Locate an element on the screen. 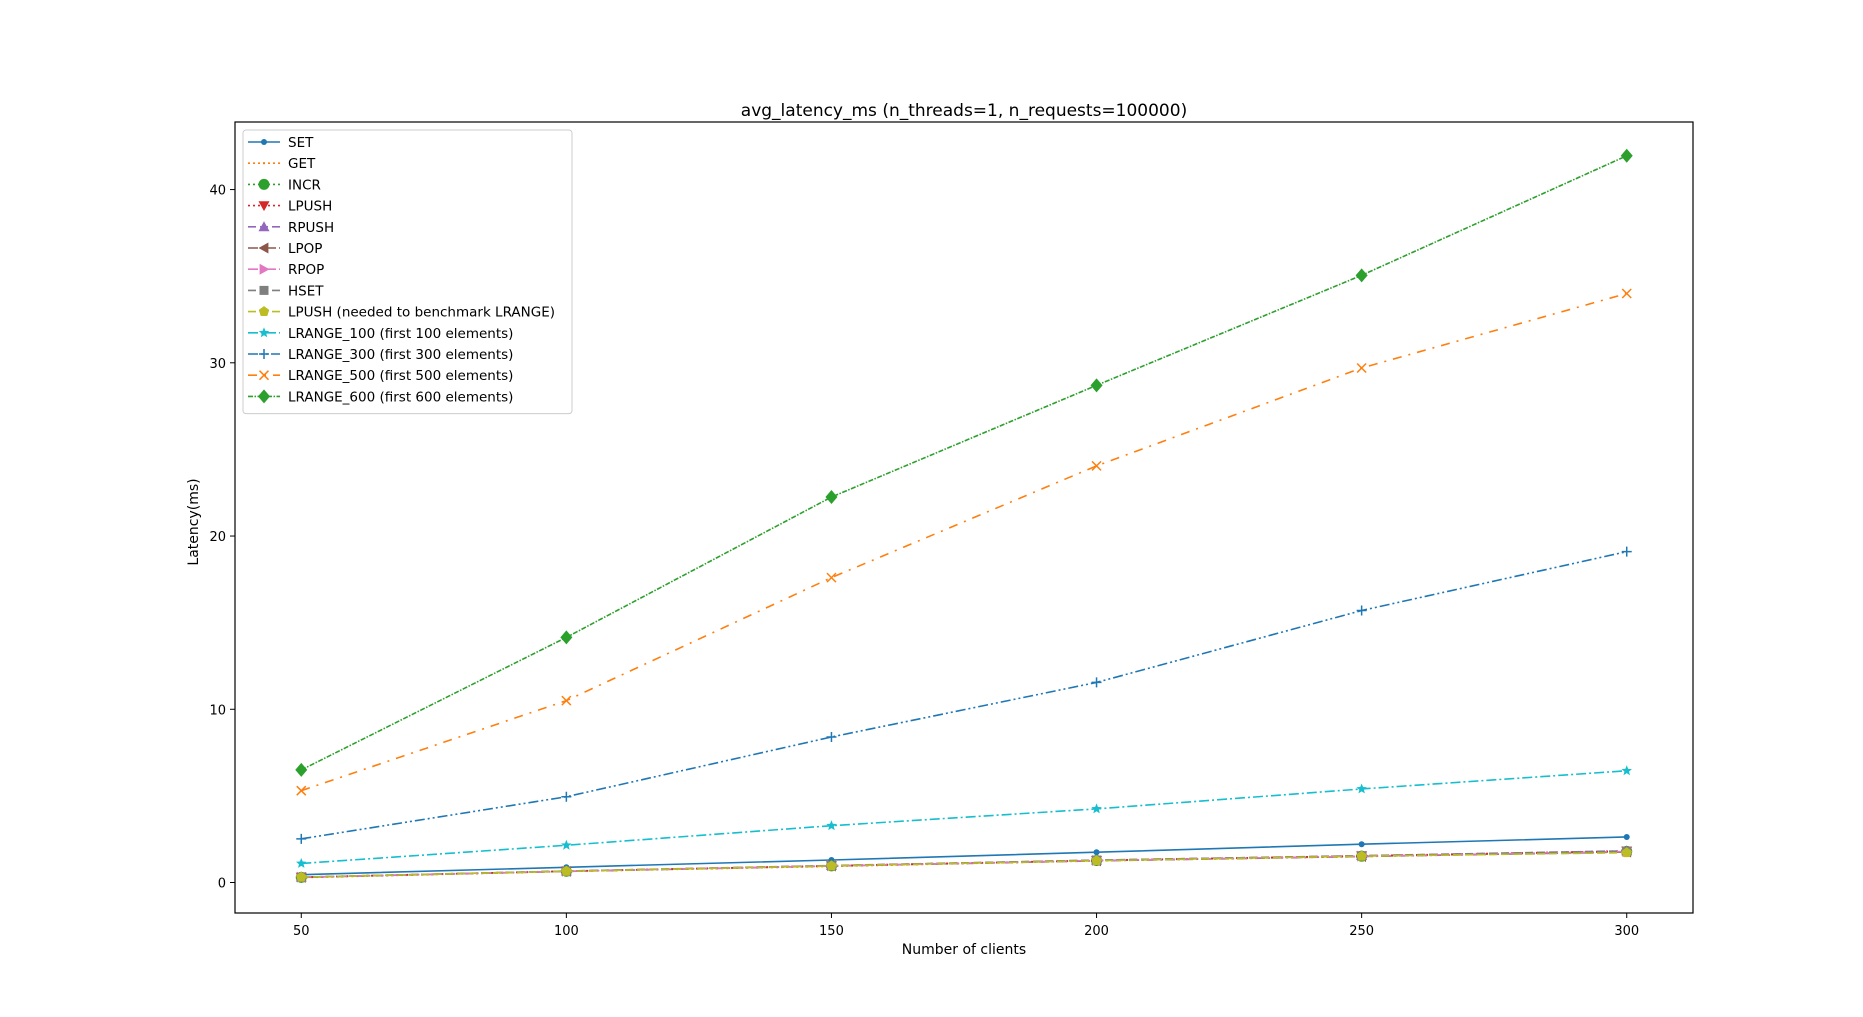 The image size is (1863, 1017). legend-item: LPUSH is located at coordinates (290, 207).